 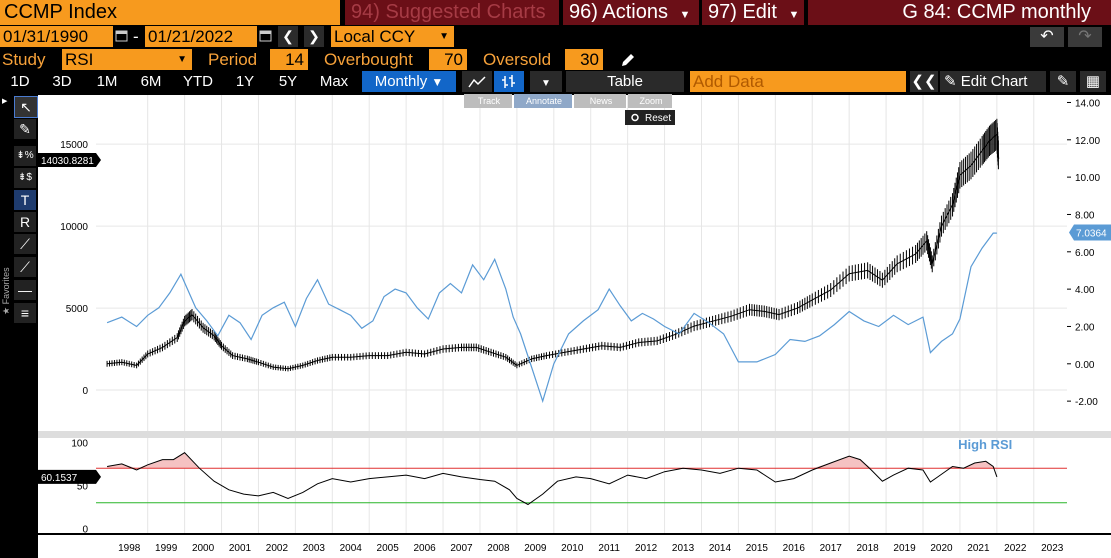 What do you see at coordinates (201, 36) in the screenshot?
I see `end-date-input: 01/21/2022` at bounding box center [201, 36].